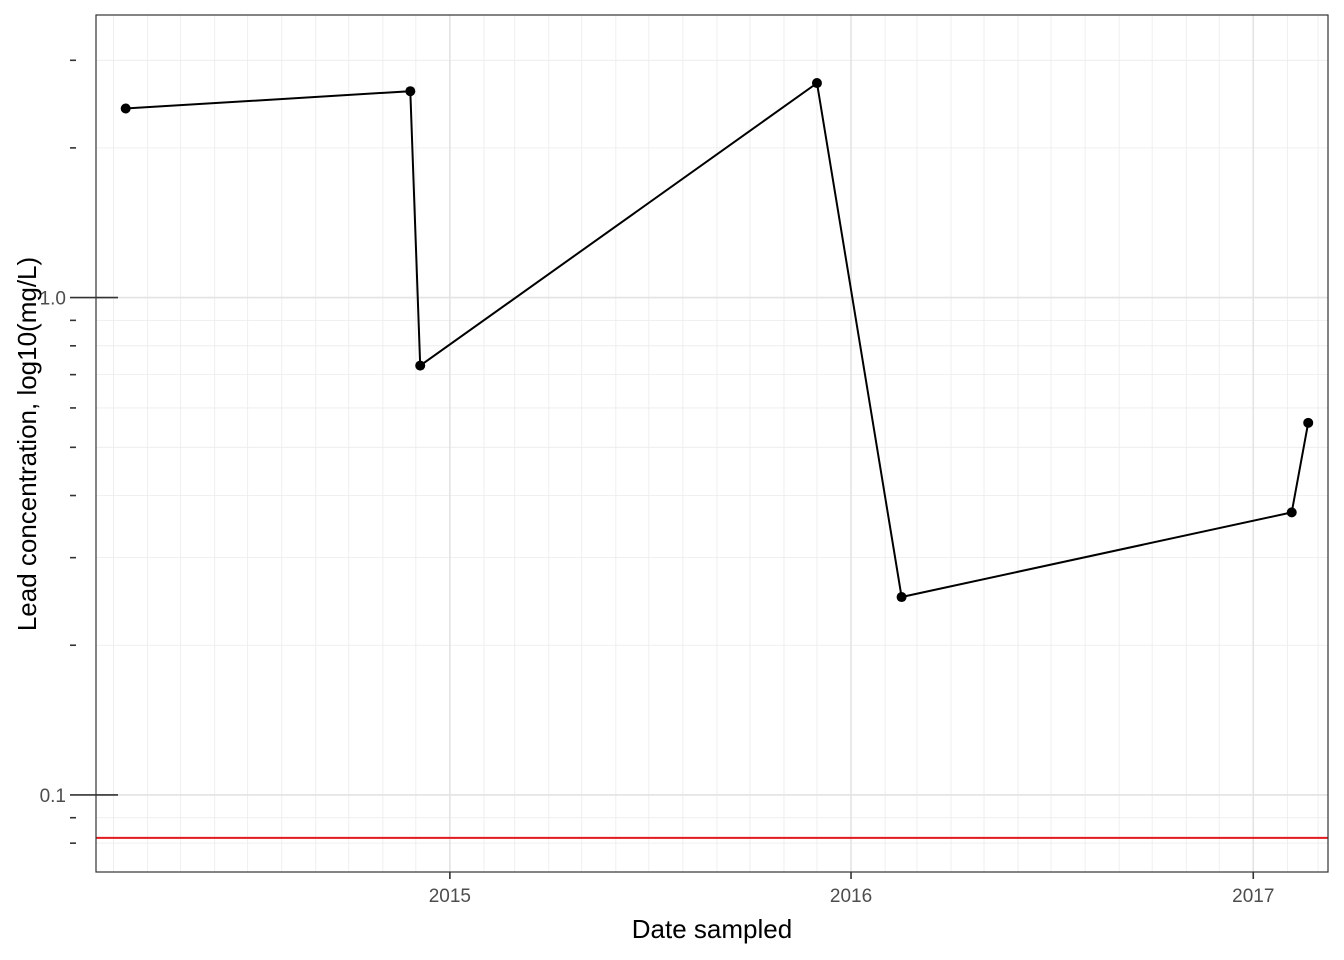  Describe the element at coordinates (27, 444) in the screenshot. I see `y-axis-title: Lead concentration, log10(mg/L)` at that location.